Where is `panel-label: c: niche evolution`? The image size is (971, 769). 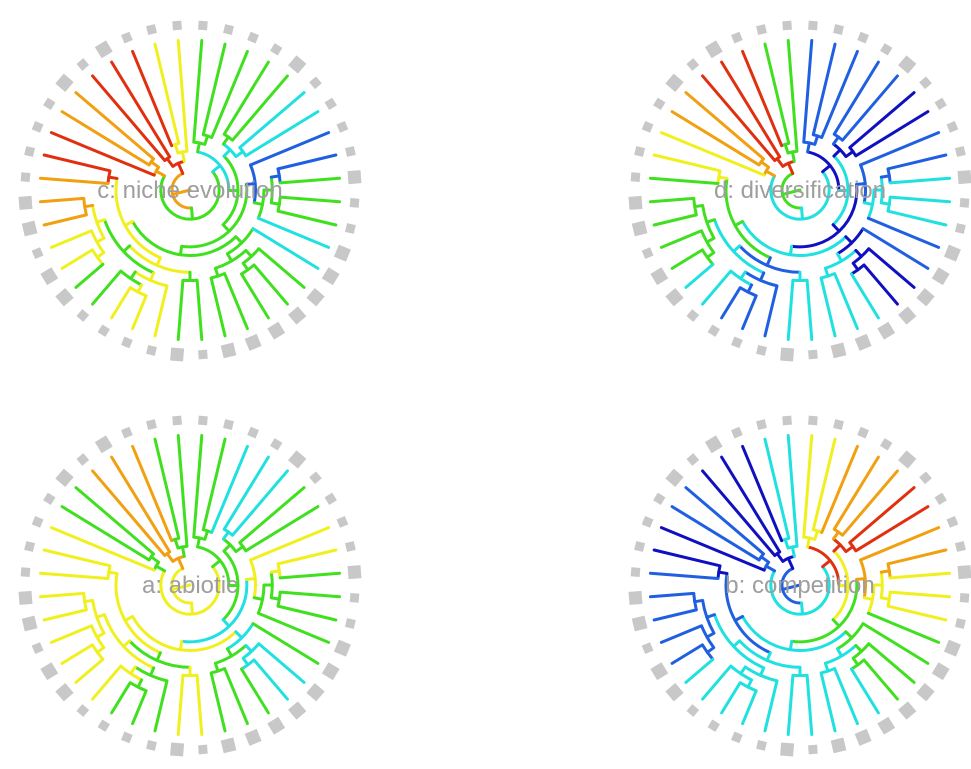 panel-label: c: niche evolution is located at coordinates (189, 190).